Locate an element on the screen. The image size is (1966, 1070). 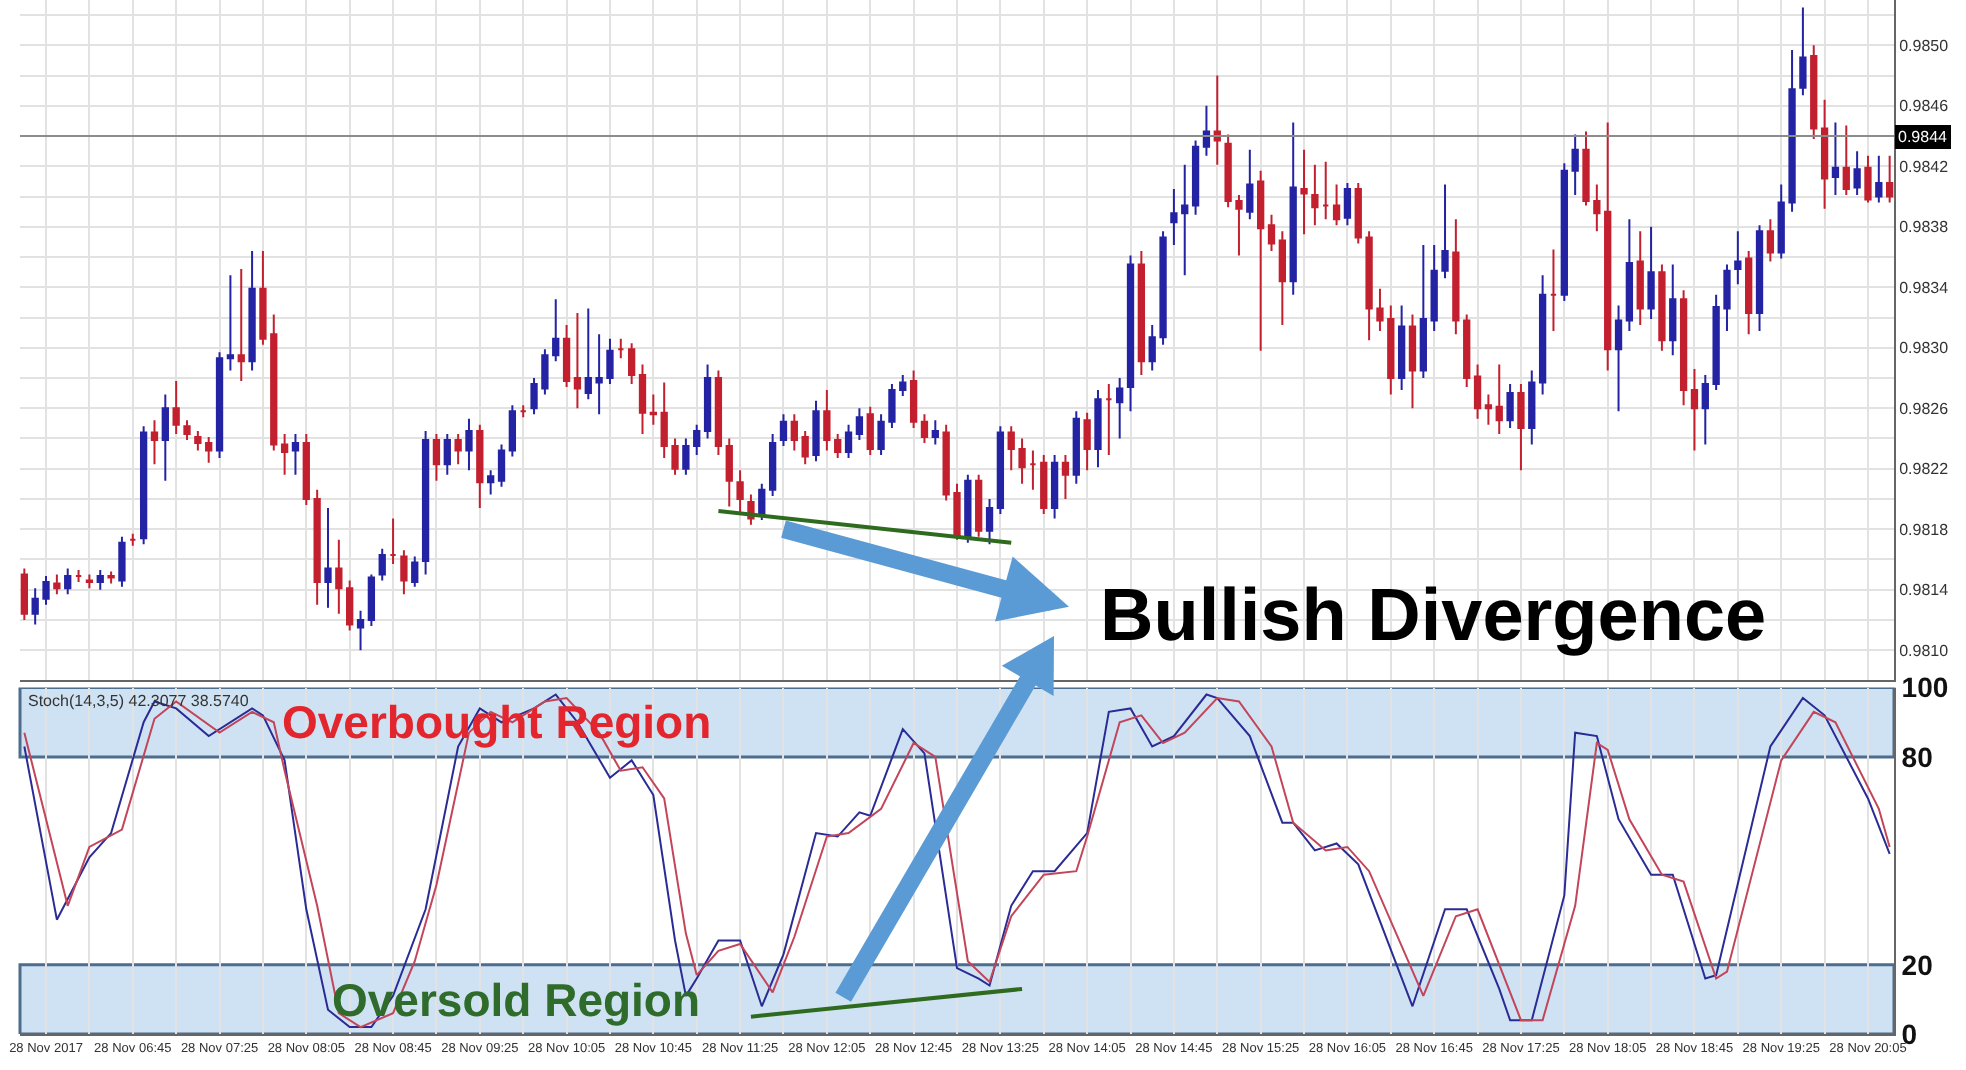
y-tick-label: 0.9814 is located at coordinates (1924, 590).